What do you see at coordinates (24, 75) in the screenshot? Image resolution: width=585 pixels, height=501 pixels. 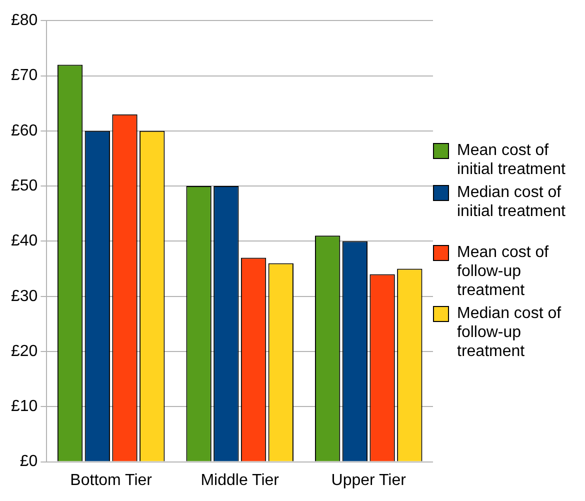 I see `y-tick-label: £70` at bounding box center [24, 75].